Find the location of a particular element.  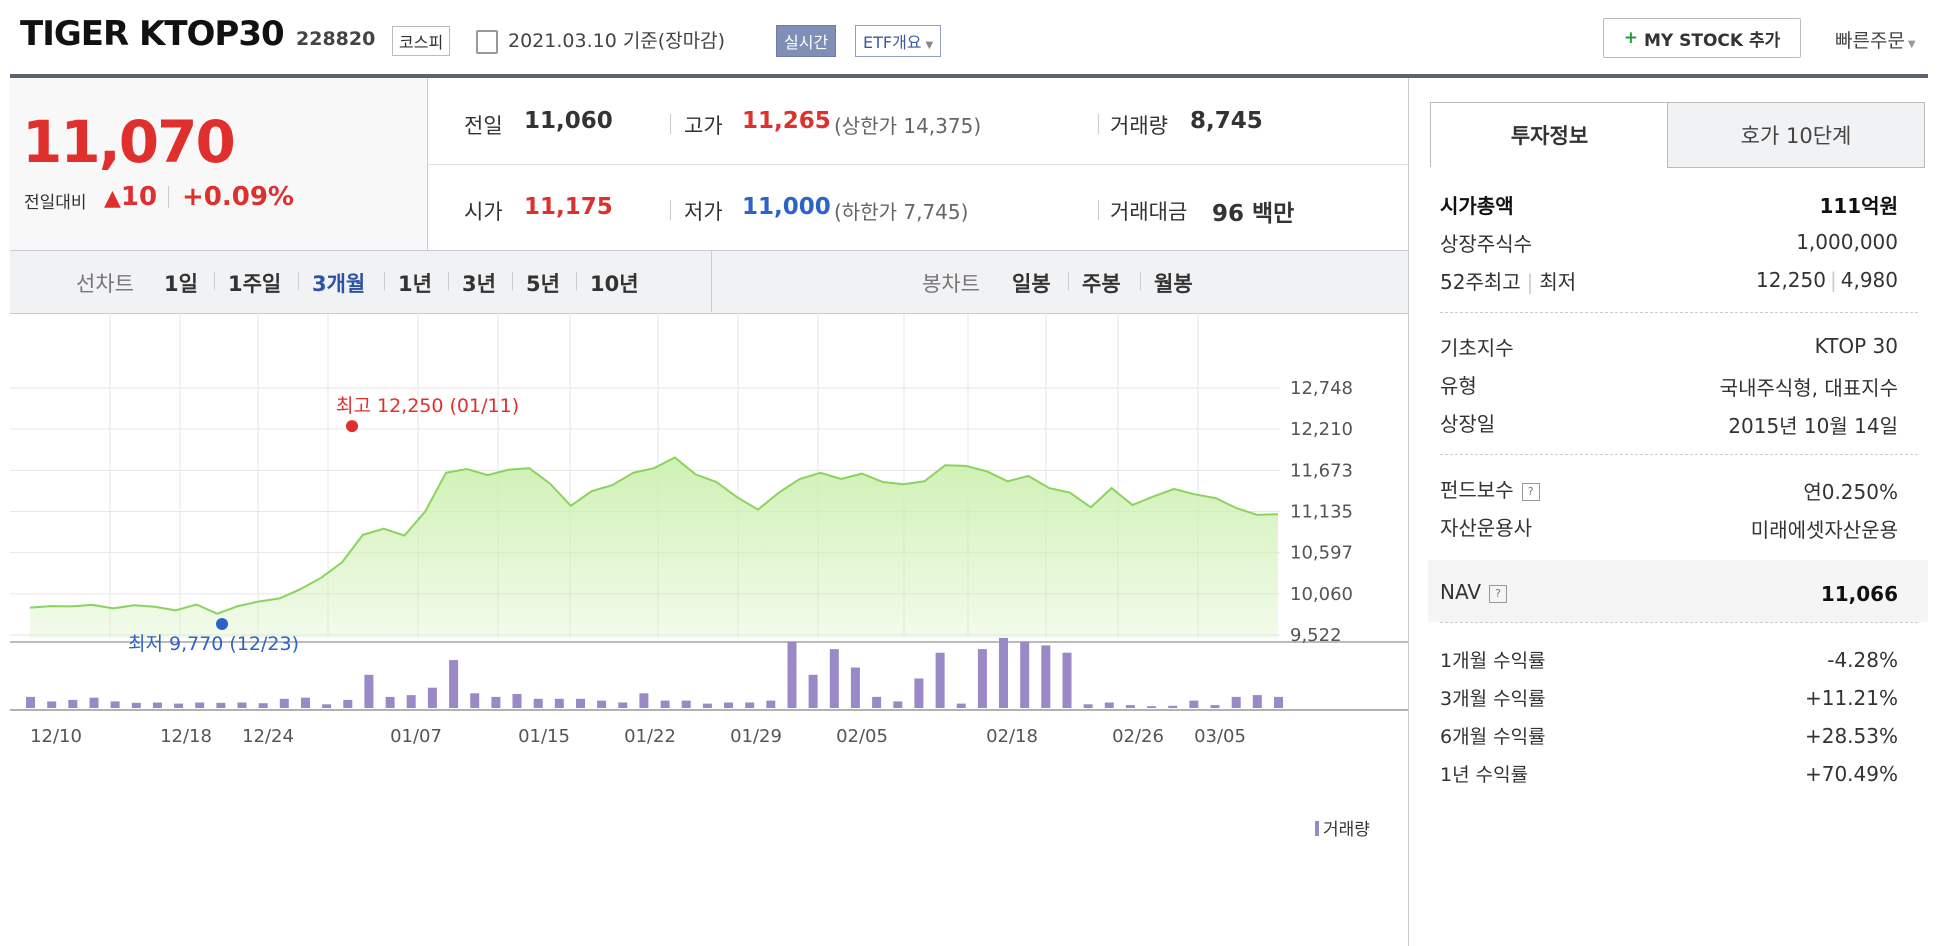

quick-order-label: 빠른주문 is located at coordinates (1870, 41).